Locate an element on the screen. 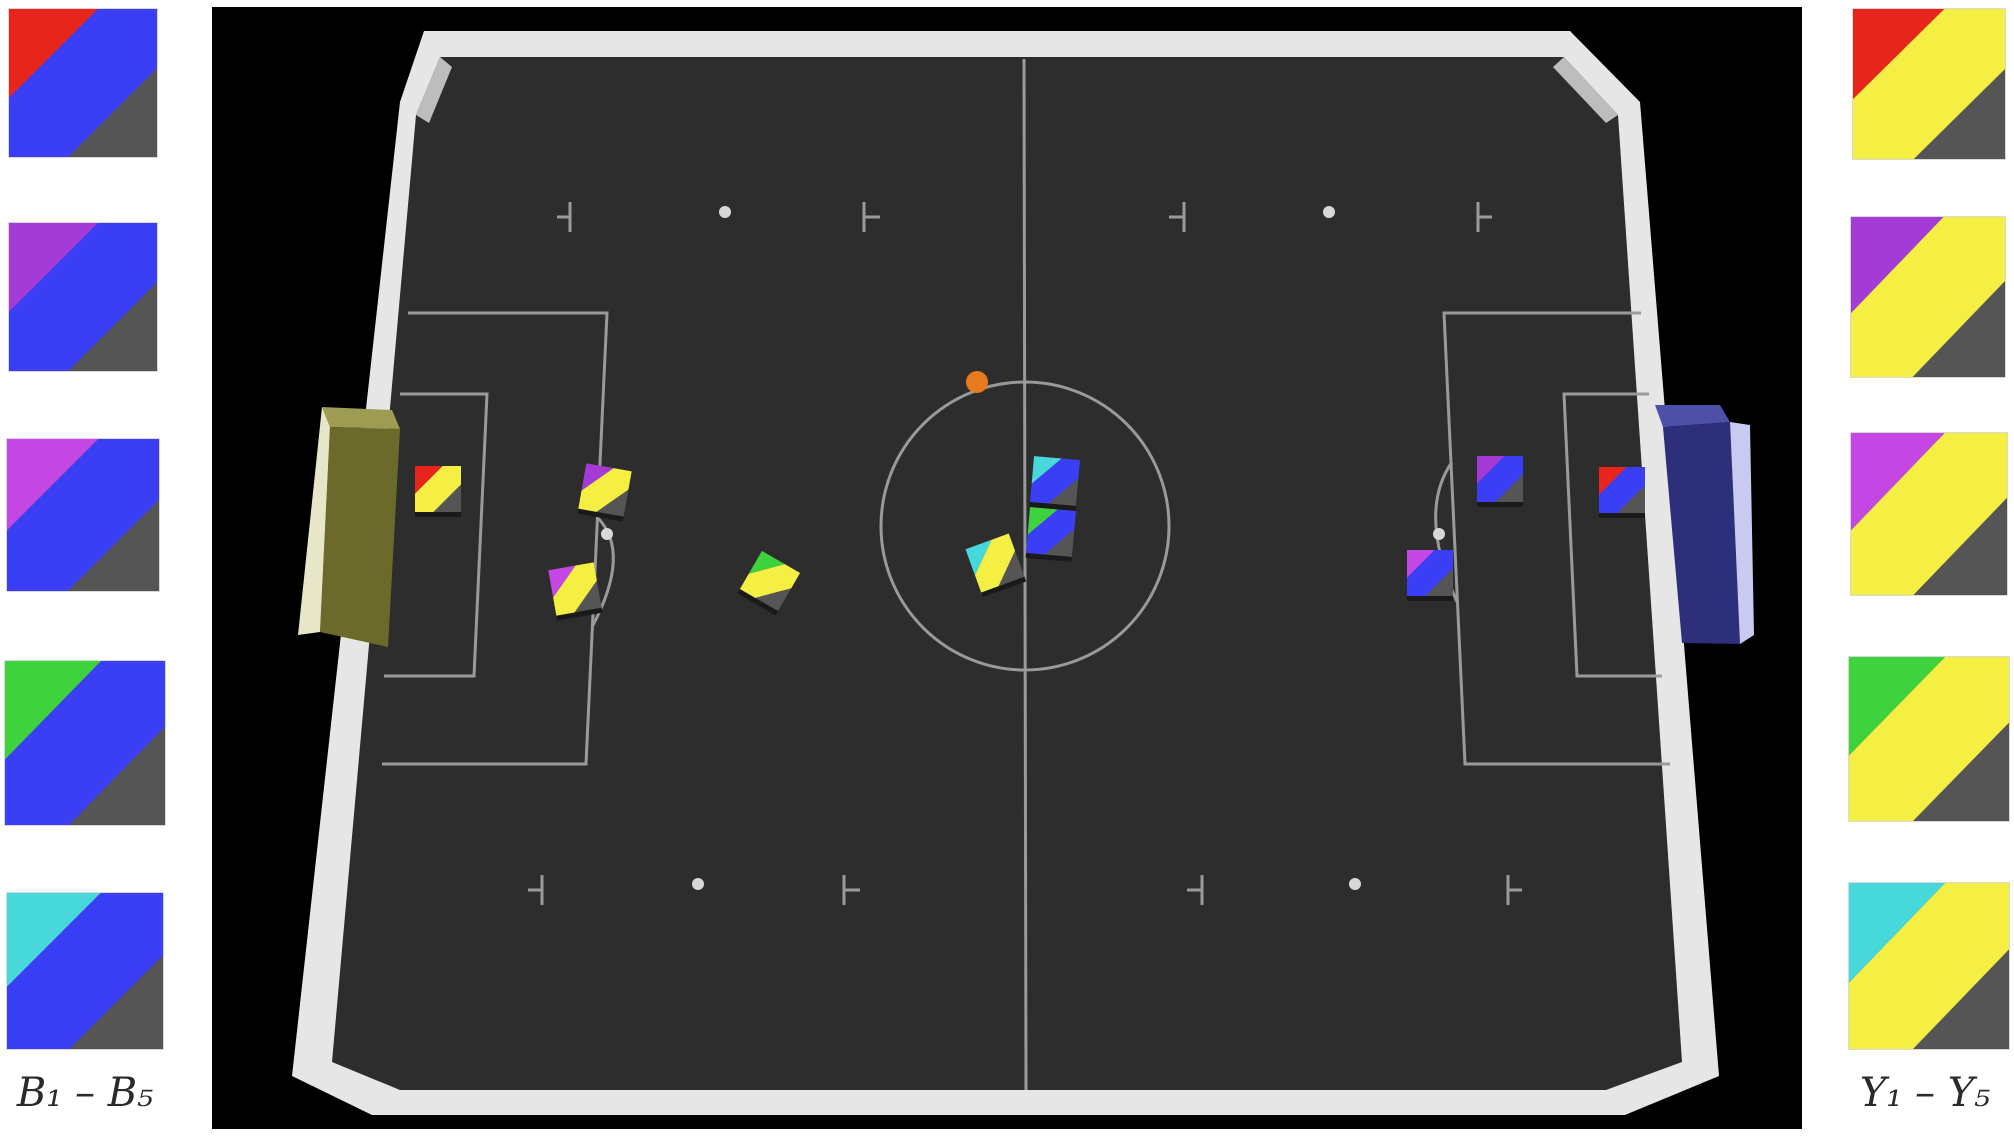 The width and height of the screenshot is (2014, 1136). robot-marker-b4-pattern is located at coordinates (85, 743).